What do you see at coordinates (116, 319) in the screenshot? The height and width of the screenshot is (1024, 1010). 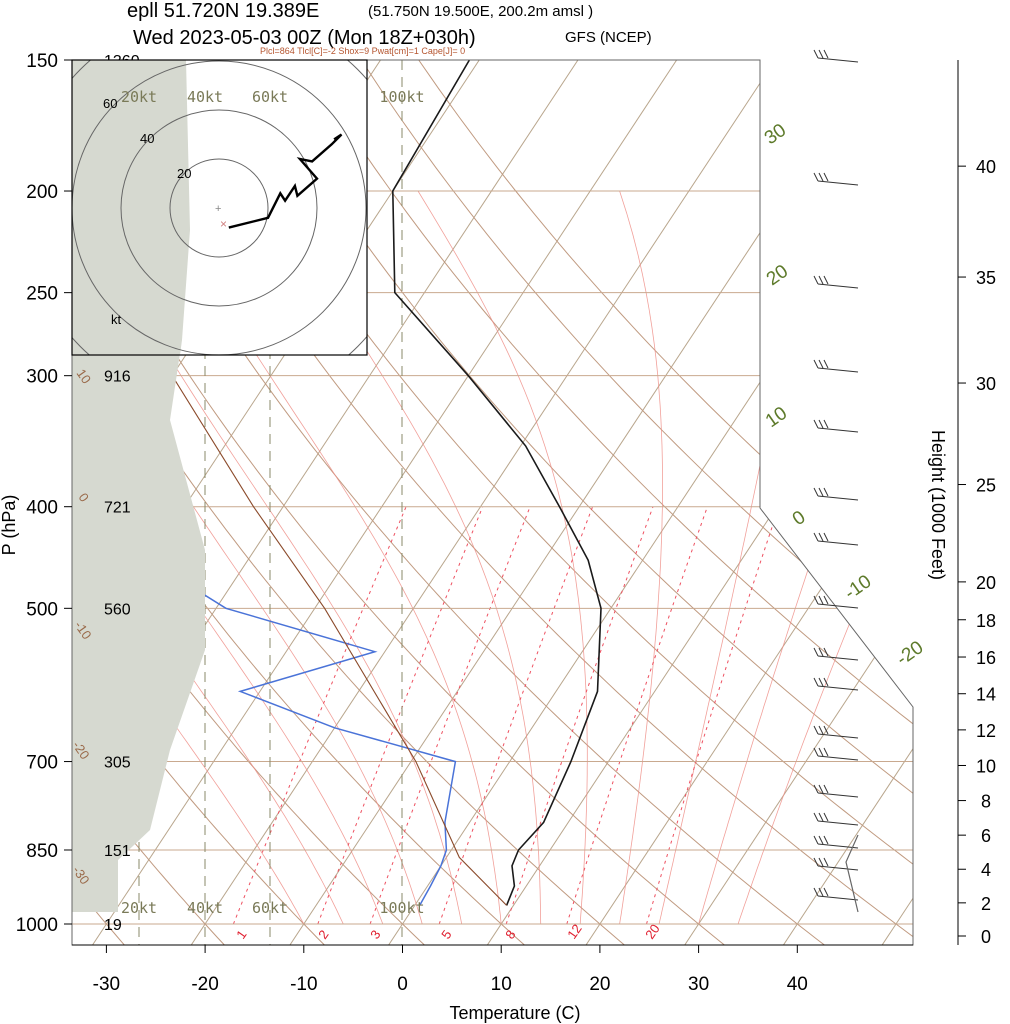 I see `hodograph-unit: kt` at bounding box center [116, 319].